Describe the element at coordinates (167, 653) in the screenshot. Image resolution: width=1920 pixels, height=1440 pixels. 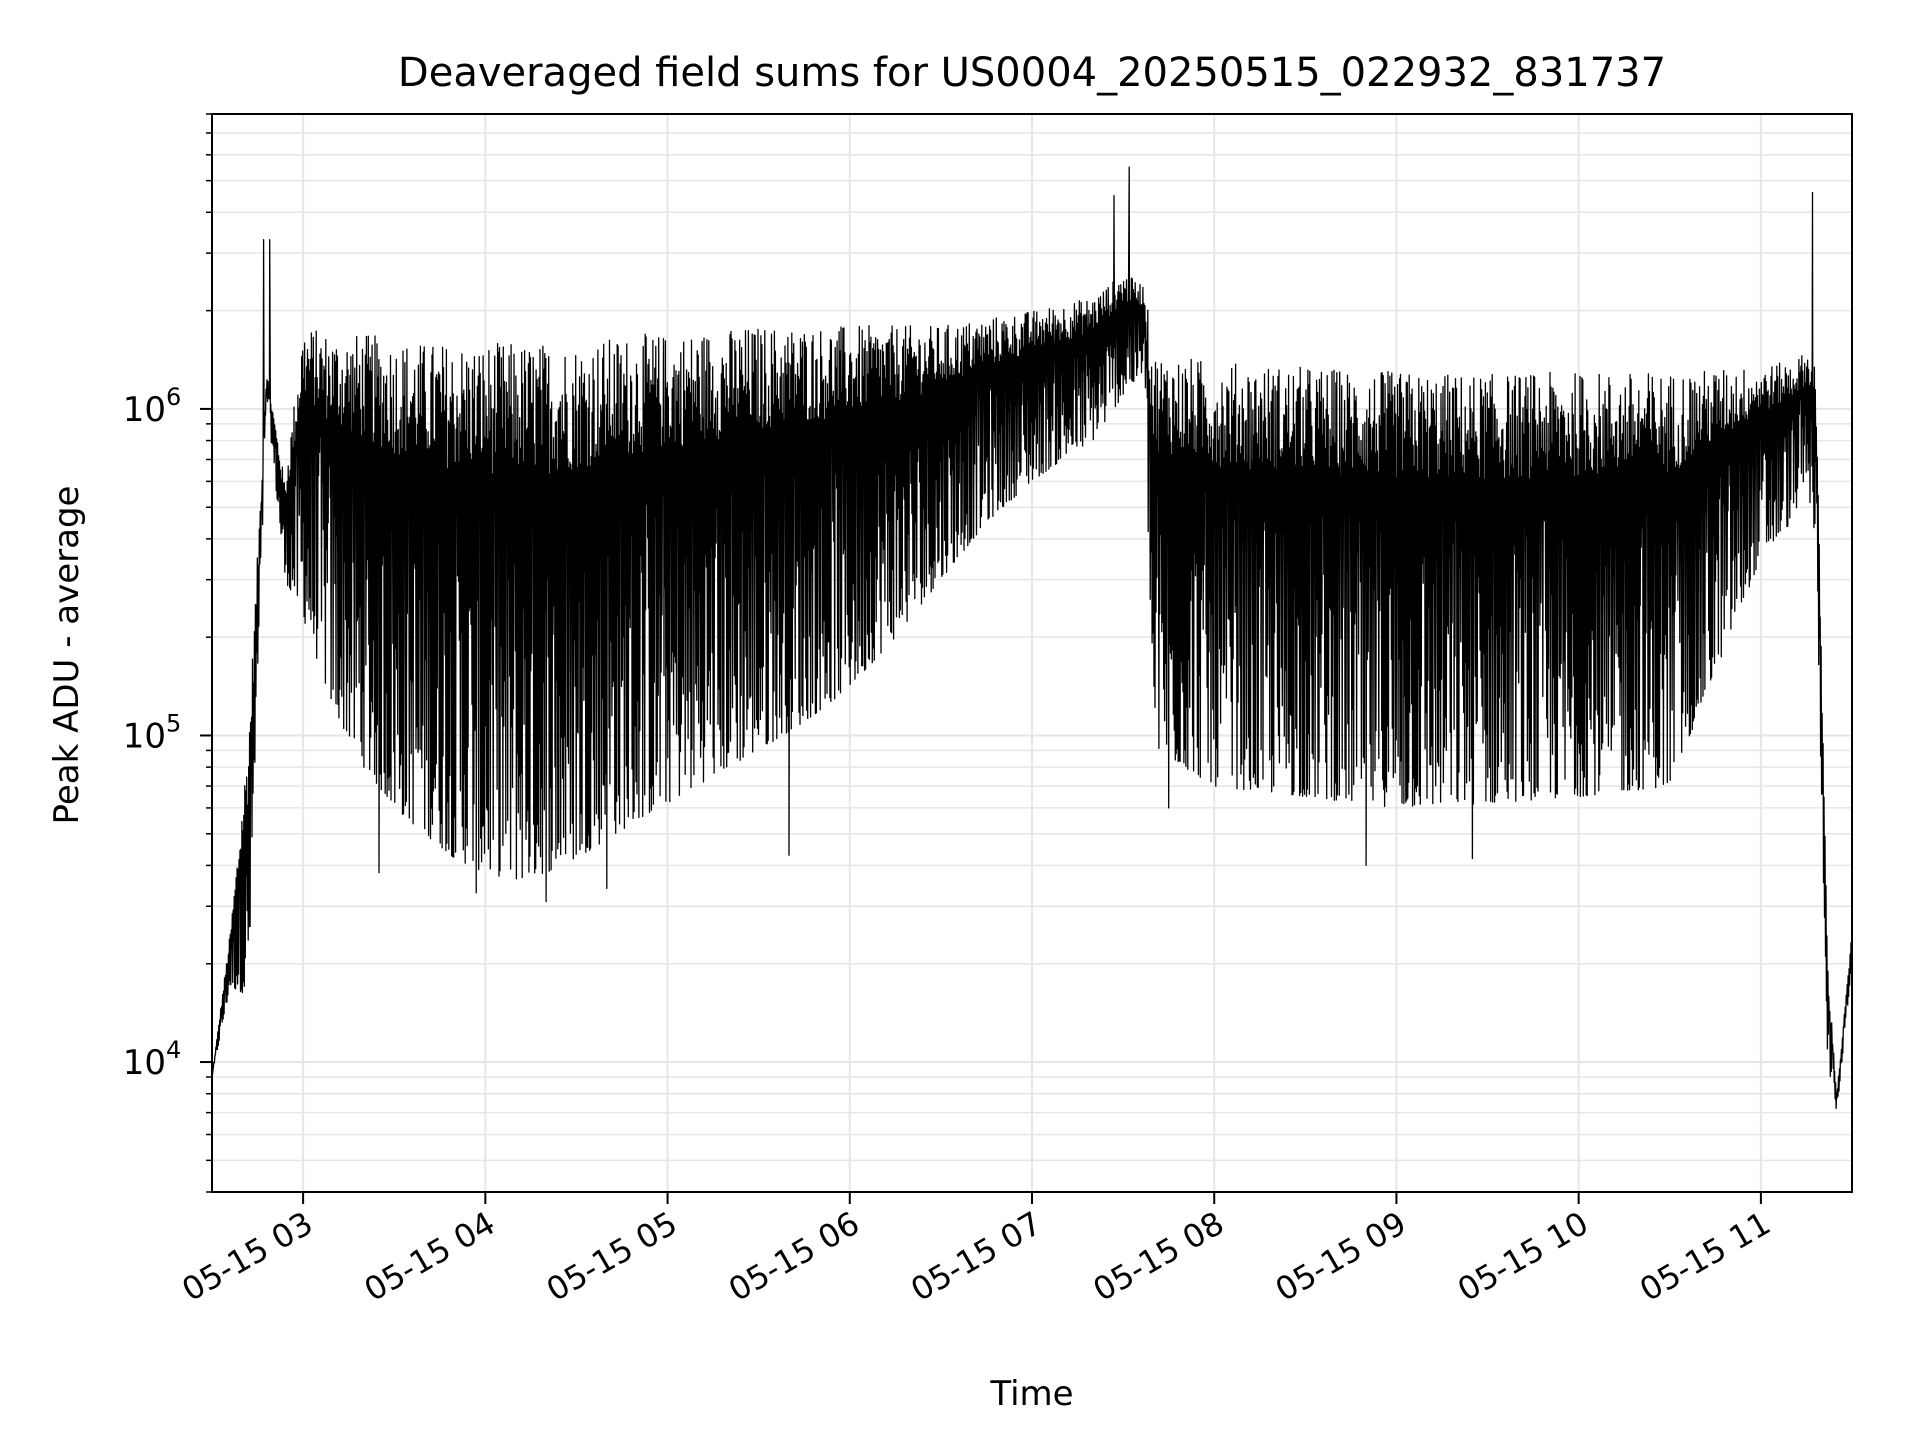
I see `y-axis: 10⁴ 10⁵ 10⁶` at that location.